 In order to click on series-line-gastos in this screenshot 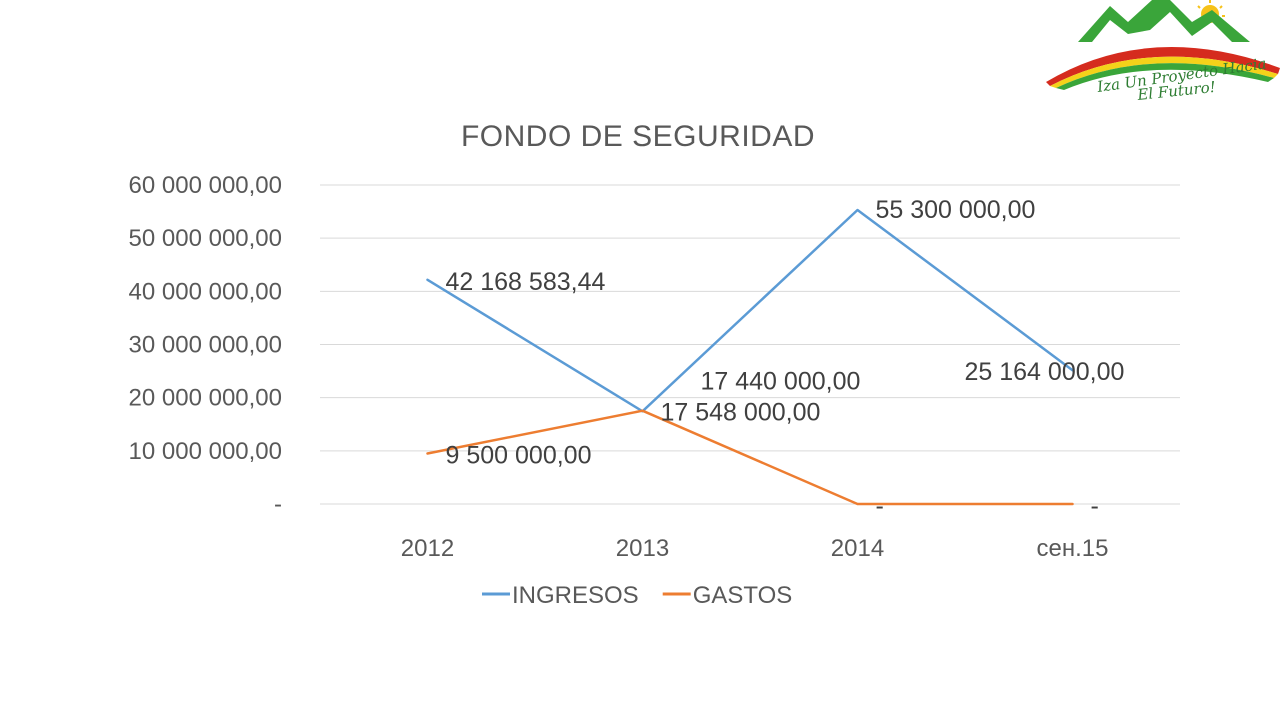, I will do `click(750, 457)`.